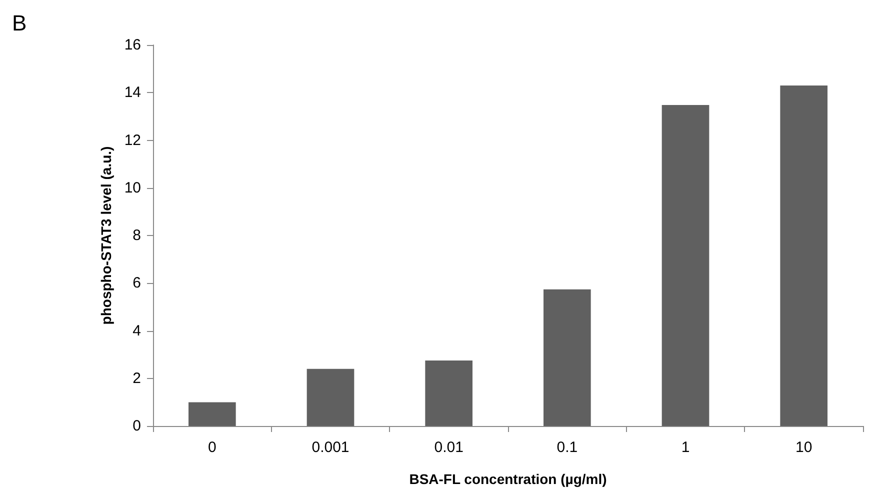 This screenshot has width=878, height=504. What do you see at coordinates (803, 447) in the screenshot?
I see `x-tick-label: 10` at bounding box center [803, 447].